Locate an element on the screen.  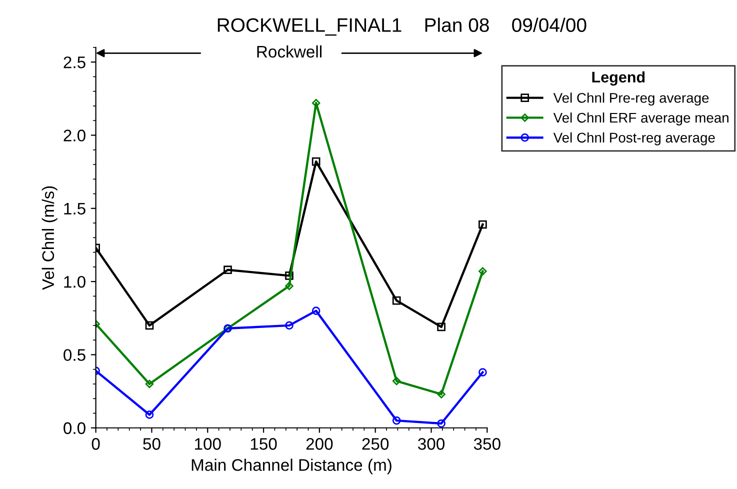
x-tick-label: 50 is located at coordinates (151, 444).